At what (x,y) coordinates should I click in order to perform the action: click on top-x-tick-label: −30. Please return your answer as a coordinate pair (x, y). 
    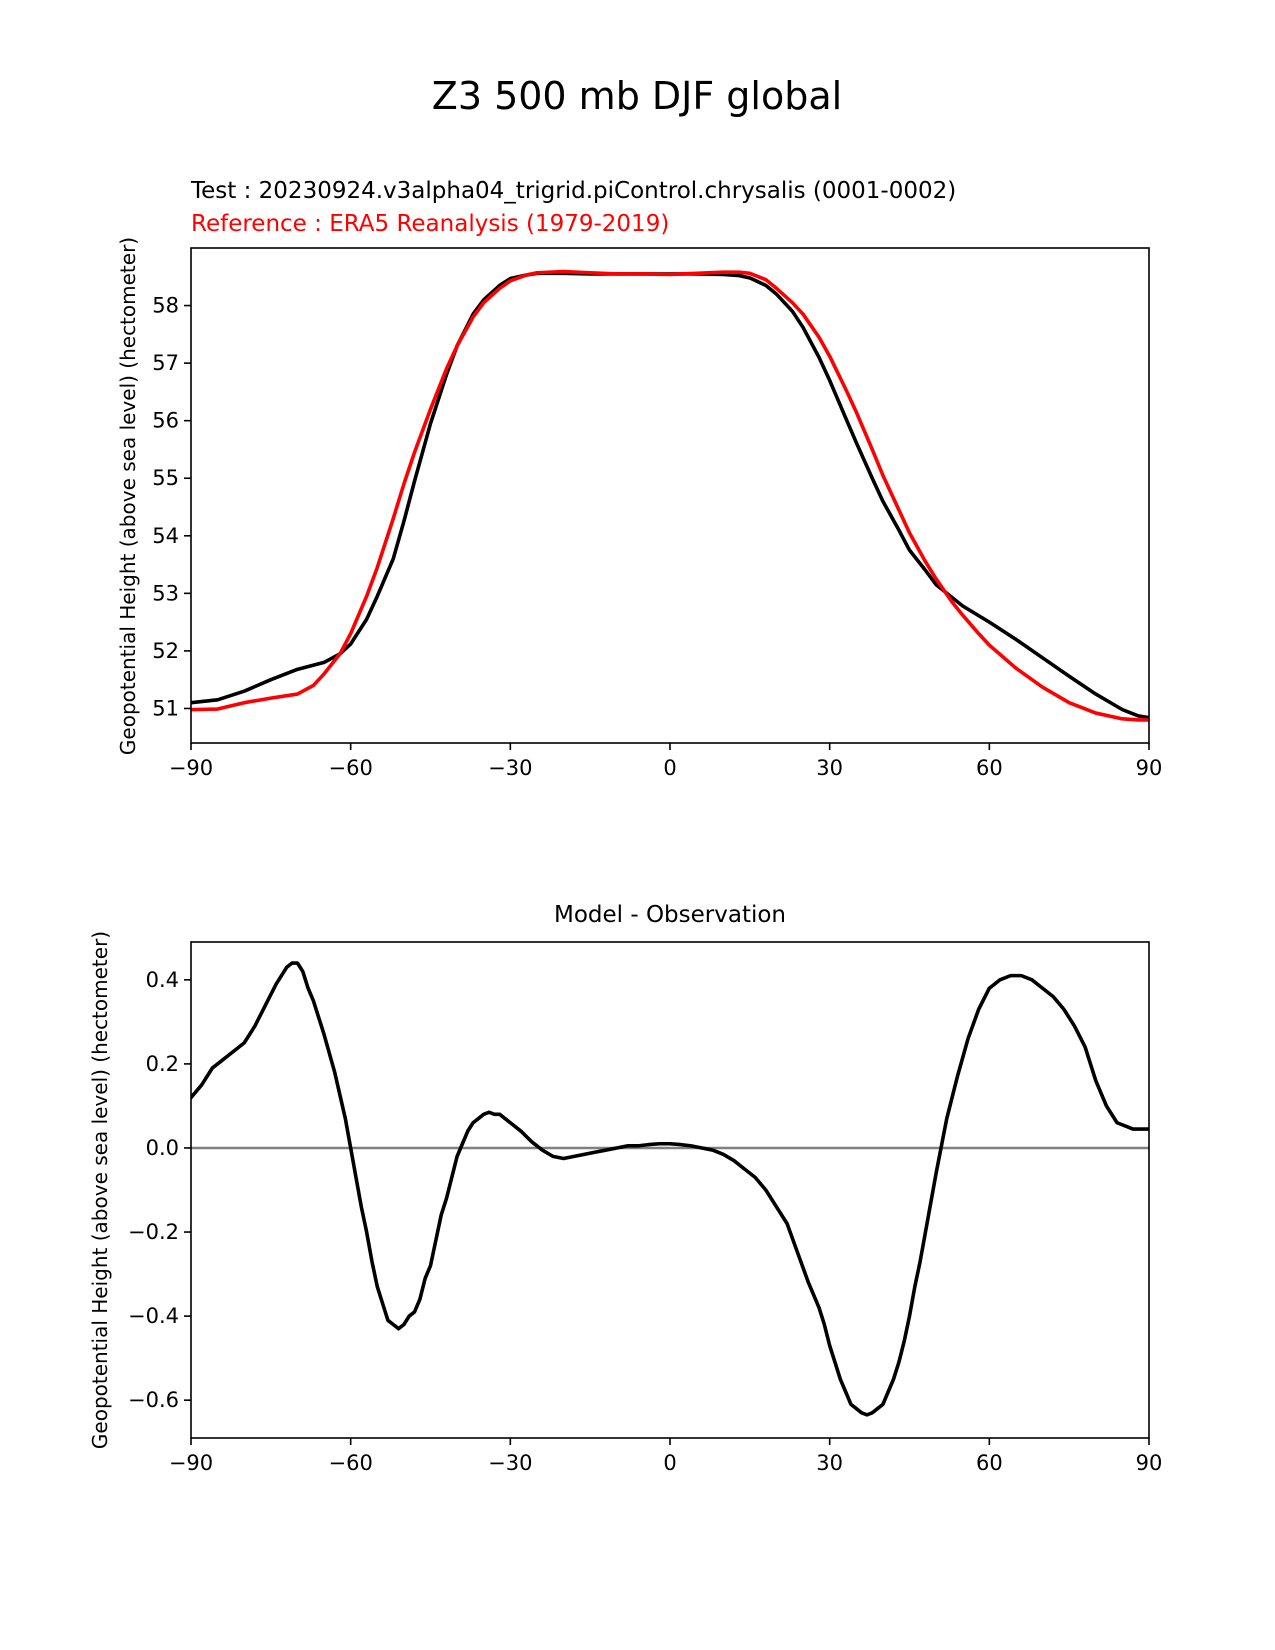
    Looking at the image, I should click on (510, 768).